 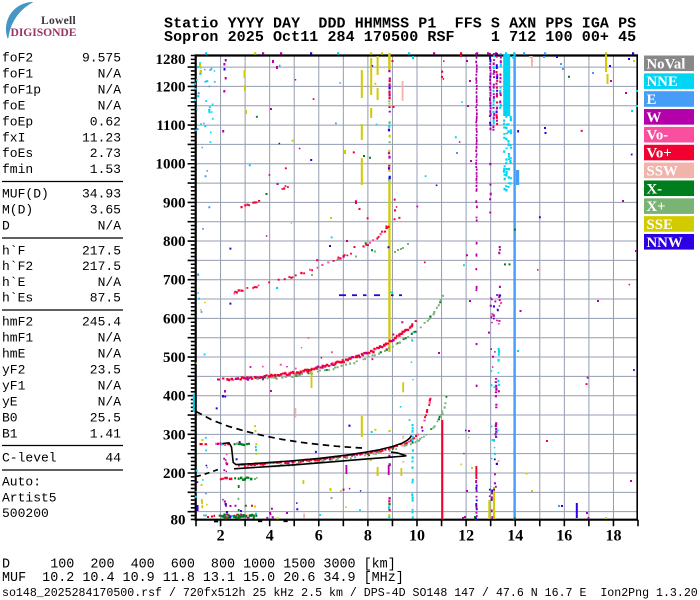 What do you see at coordinates (658, 136) in the screenshot?
I see `svg-text: Vo-` at bounding box center [658, 136].